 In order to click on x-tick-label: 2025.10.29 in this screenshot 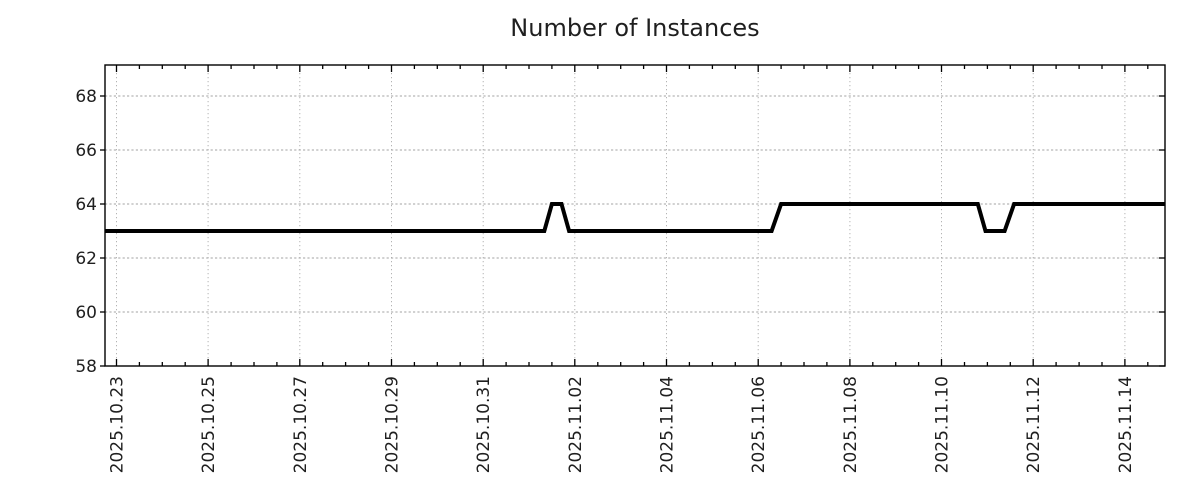, I will do `click(393, 424)`.